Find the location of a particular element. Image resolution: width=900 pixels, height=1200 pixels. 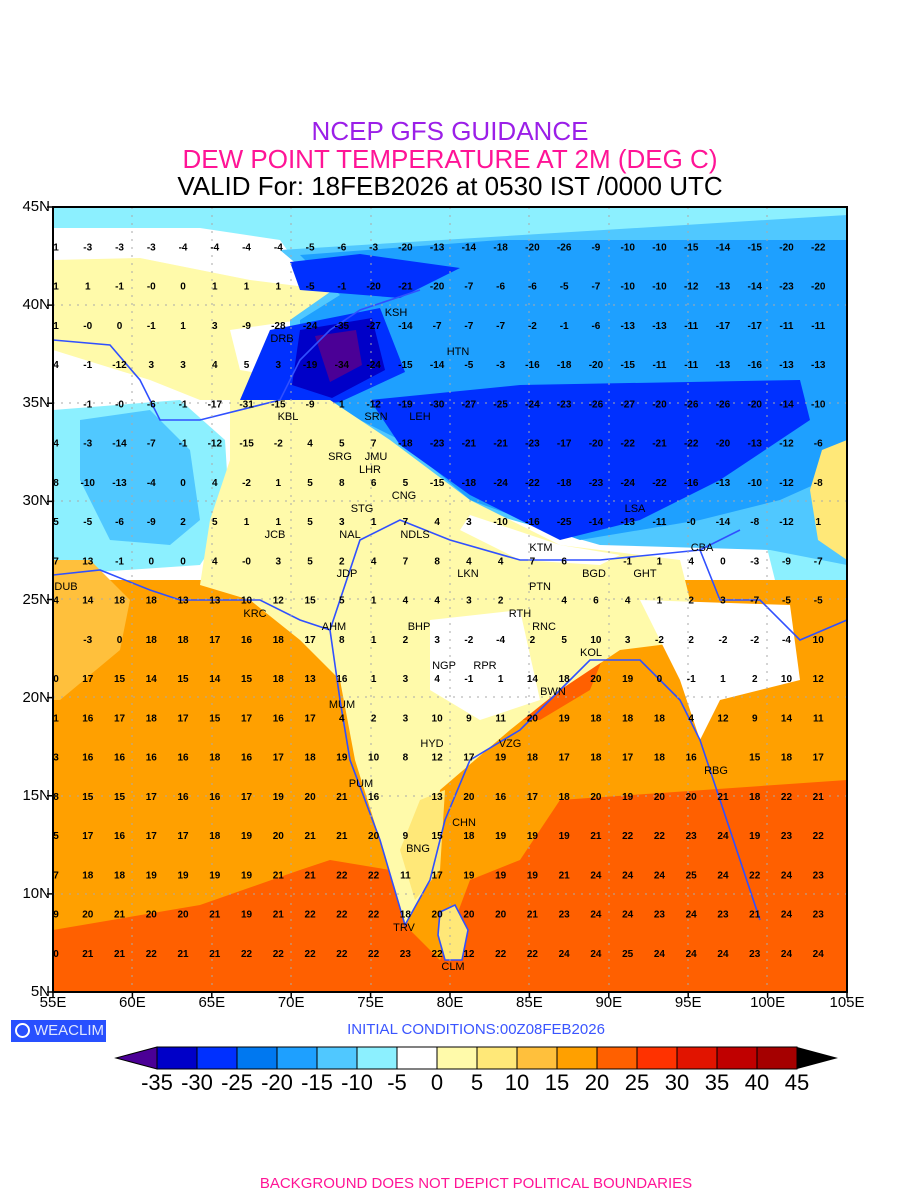

grid-value: -6 is located at coordinates (500, 287).